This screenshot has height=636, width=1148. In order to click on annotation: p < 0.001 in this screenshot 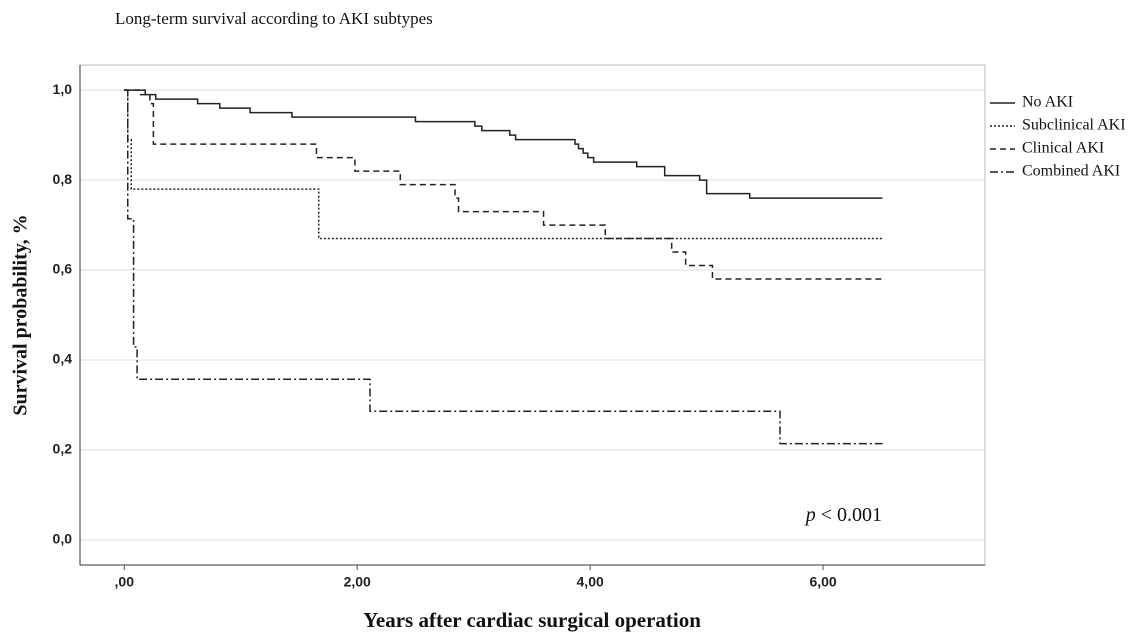, I will do `click(843, 515)`.